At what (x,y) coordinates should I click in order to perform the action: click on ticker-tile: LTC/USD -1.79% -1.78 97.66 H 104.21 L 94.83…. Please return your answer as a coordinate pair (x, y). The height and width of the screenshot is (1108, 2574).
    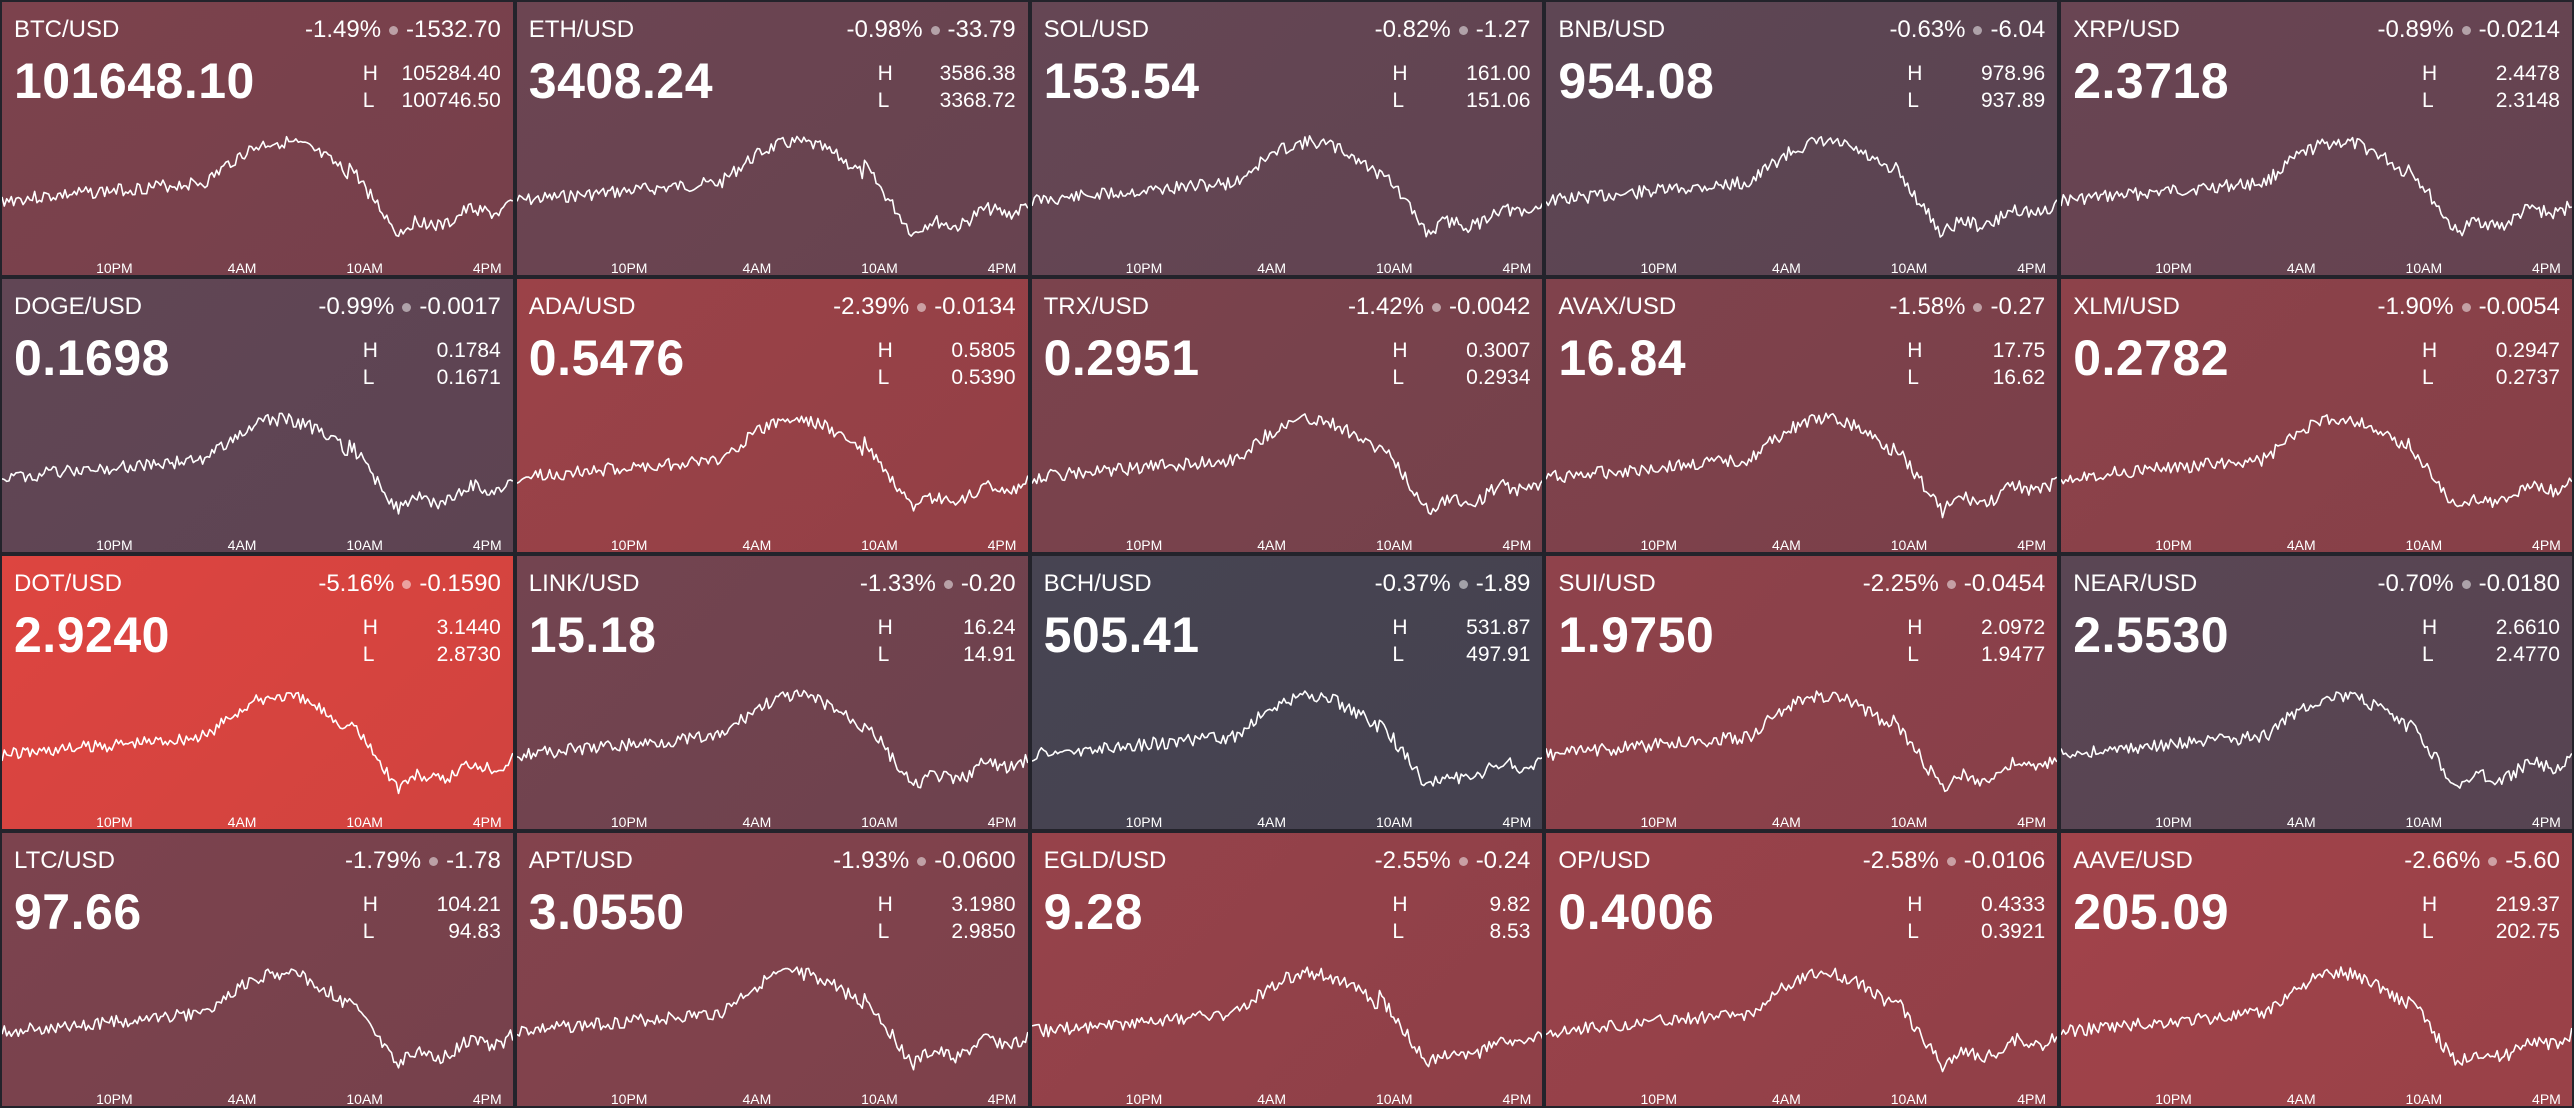
    Looking at the image, I should click on (257, 969).